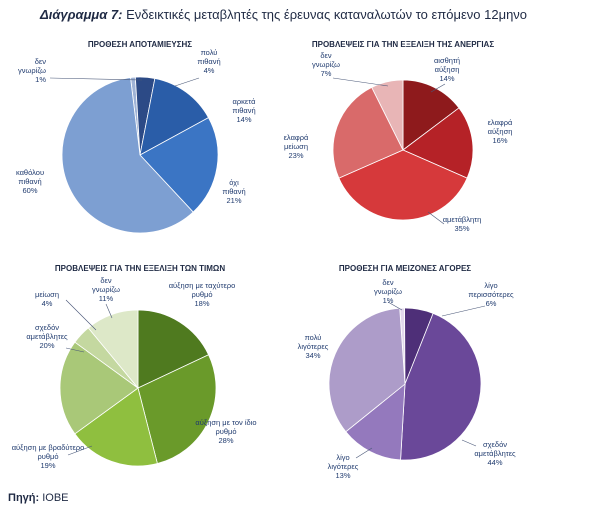 The width and height of the screenshot is (589, 514). What do you see at coordinates (403, 44) in the screenshot?
I see `pie-chart-title: ΠΡΟΒΛΕΨΕΙΣ ΓΙΑ ΤΗΝ ΕΞΕΛΙΞΗ ΤΗΣ ΑΝΕΡΓΙΑΣ` at bounding box center [403, 44].